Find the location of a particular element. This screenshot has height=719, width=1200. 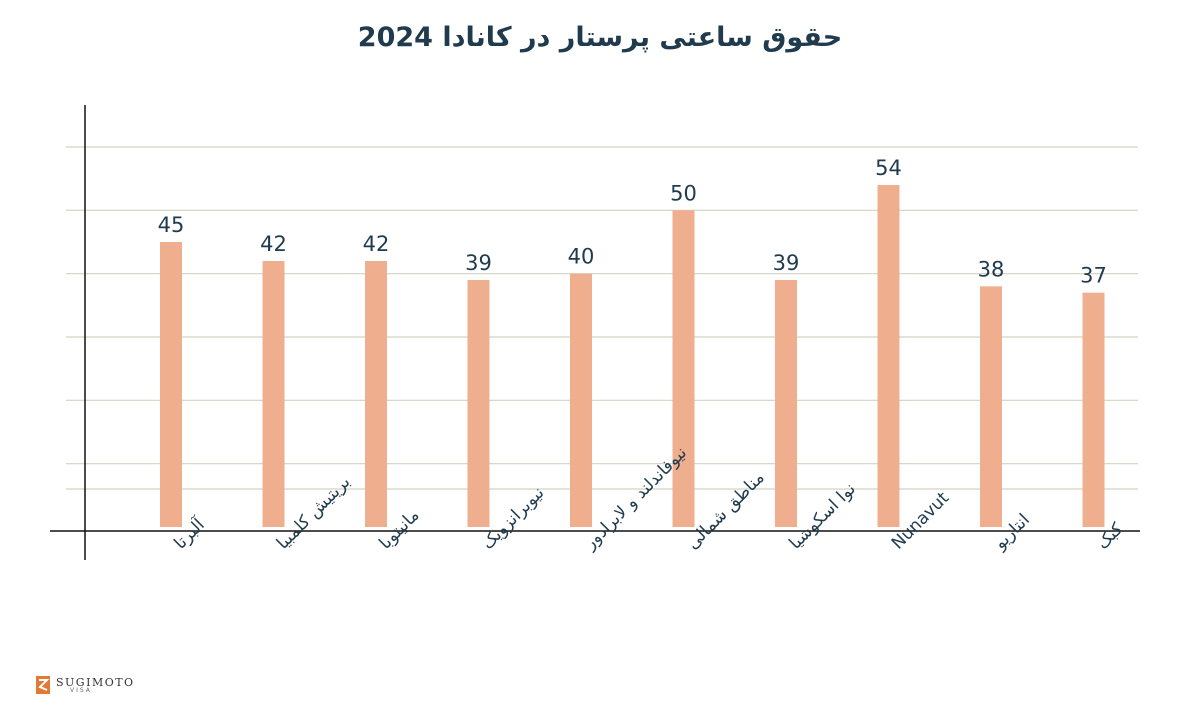

data-label: 40 is located at coordinates (581, 257).